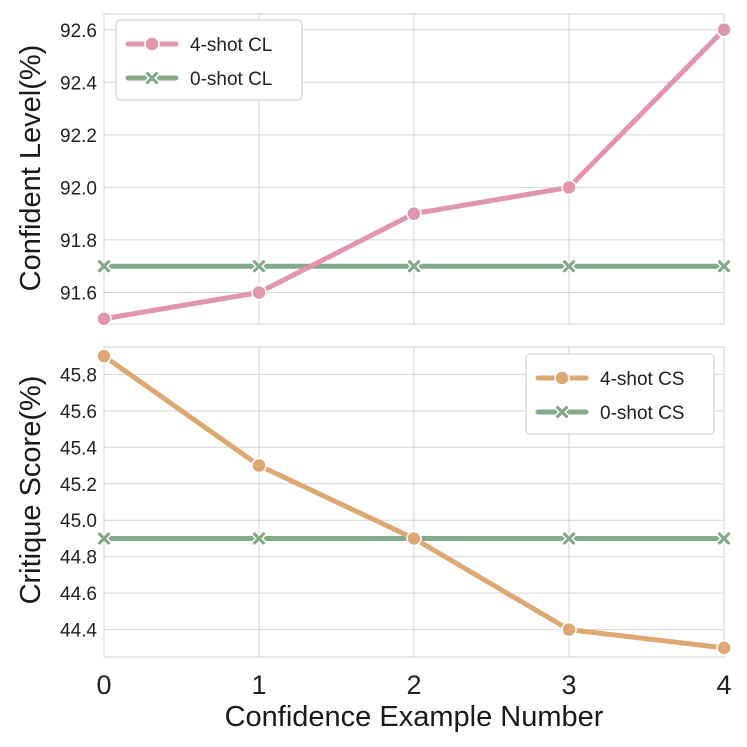 Image resolution: width=747 pixels, height=747 pixels. Describe the element at coordinates (78, 412) in the screenshot. I see `y-tick-label: 45.6` at that location.